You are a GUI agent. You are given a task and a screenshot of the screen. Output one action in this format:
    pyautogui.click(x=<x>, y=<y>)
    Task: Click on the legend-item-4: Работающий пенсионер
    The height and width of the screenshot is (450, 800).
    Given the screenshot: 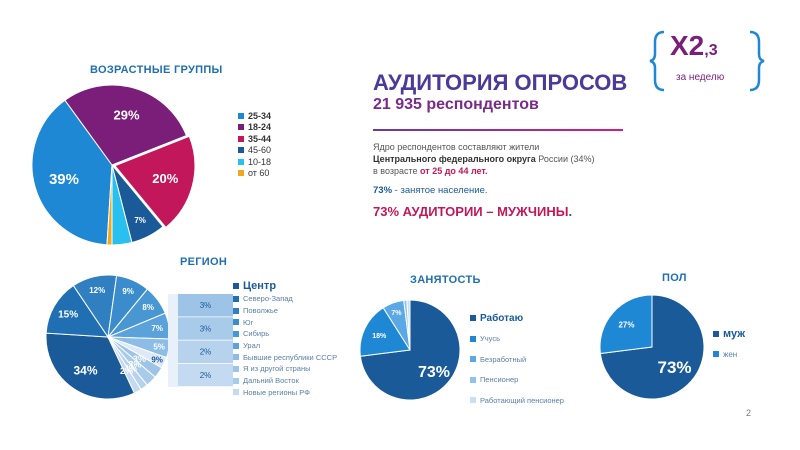 What is the action you would take?
    pyautogui.click(x=517, y=400)
    